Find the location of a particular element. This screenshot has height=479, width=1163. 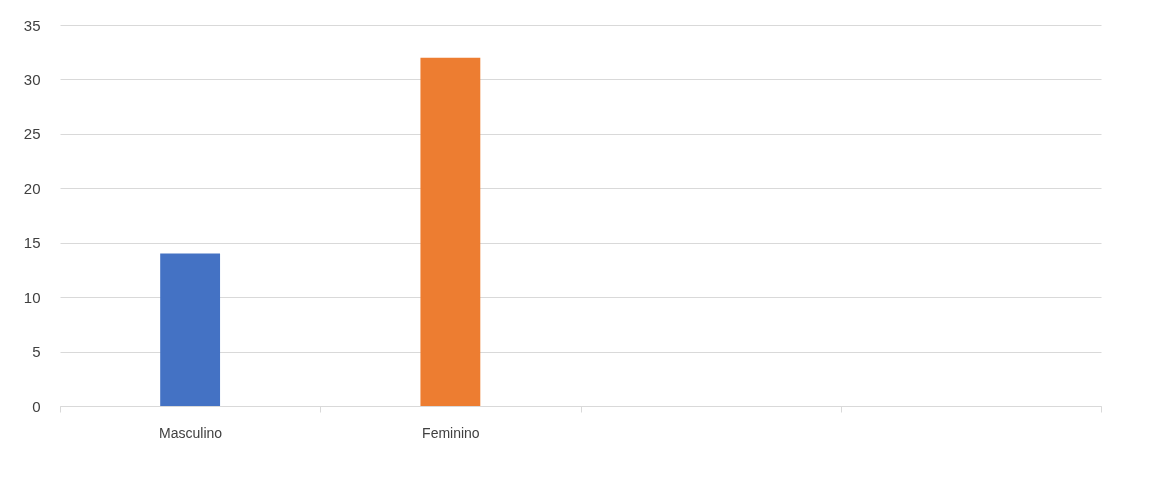

y-tick-label: 0 is located at coordinates (36, 406).